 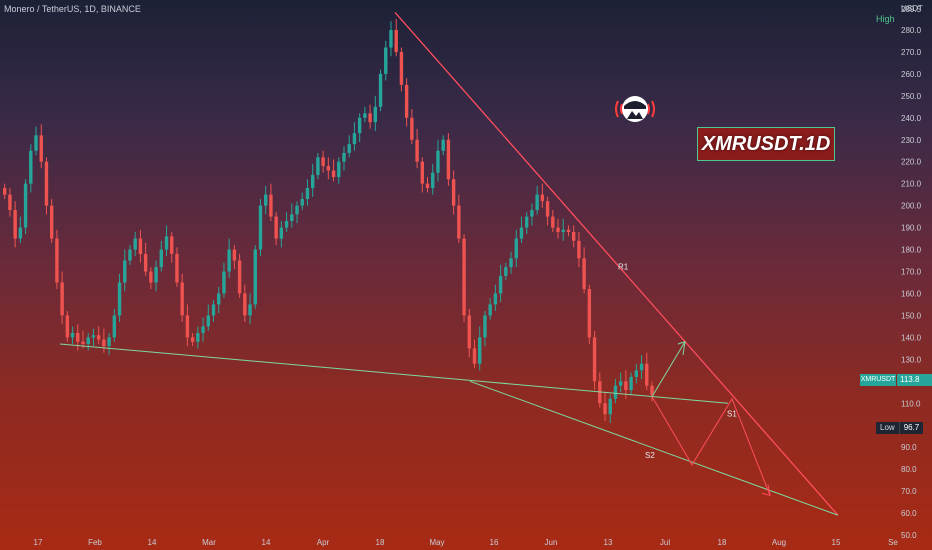 I want to click on x-tick-label: Apr, so click(x=323, y=542).